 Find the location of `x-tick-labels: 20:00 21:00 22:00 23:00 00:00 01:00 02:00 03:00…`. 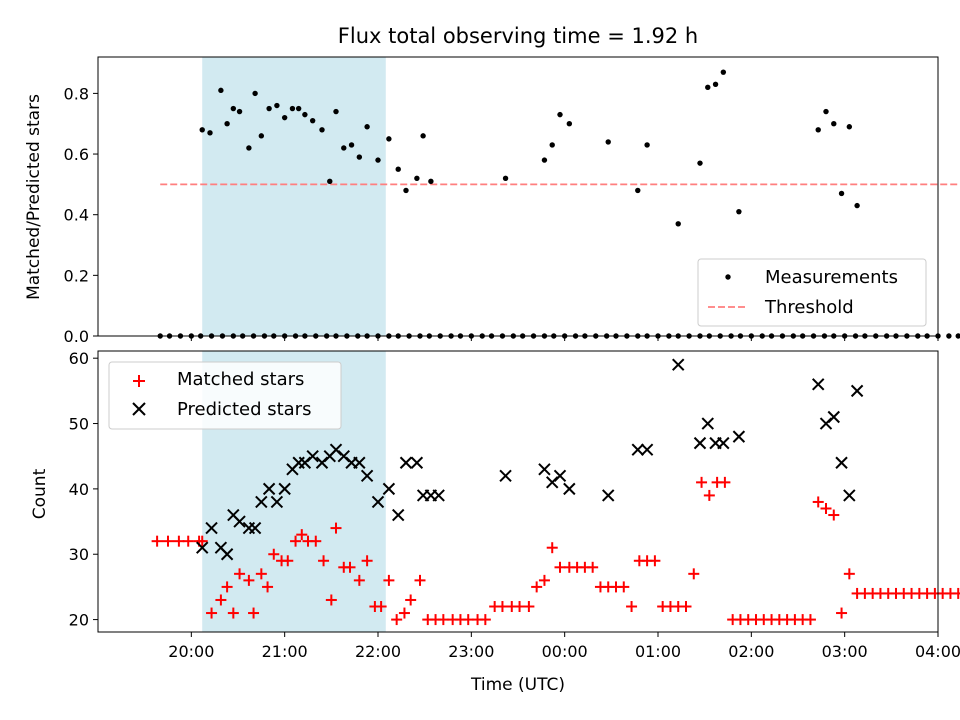

x-tick-labels: 20:00 21:00 22:00 23:00 00:00 01:00 02:00 03:00… is located at coordinates (564, 646).